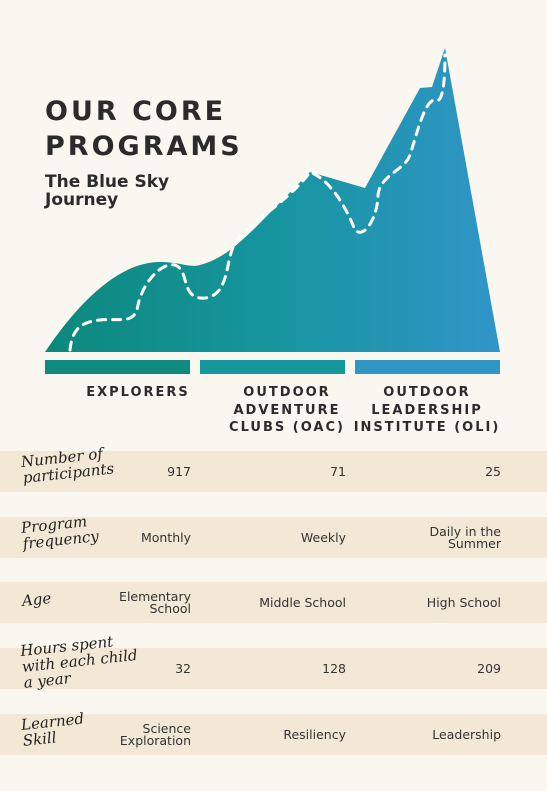 Image resolution: width=547 pixels, height=791 pixels. Describe the element at coordinates (323, 537) in the screenshot. I see `cell: Weekly` at that location.